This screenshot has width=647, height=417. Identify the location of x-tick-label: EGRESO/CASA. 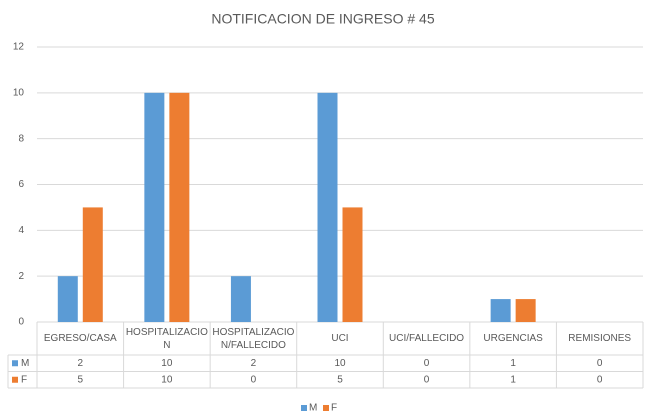
(80, 338).